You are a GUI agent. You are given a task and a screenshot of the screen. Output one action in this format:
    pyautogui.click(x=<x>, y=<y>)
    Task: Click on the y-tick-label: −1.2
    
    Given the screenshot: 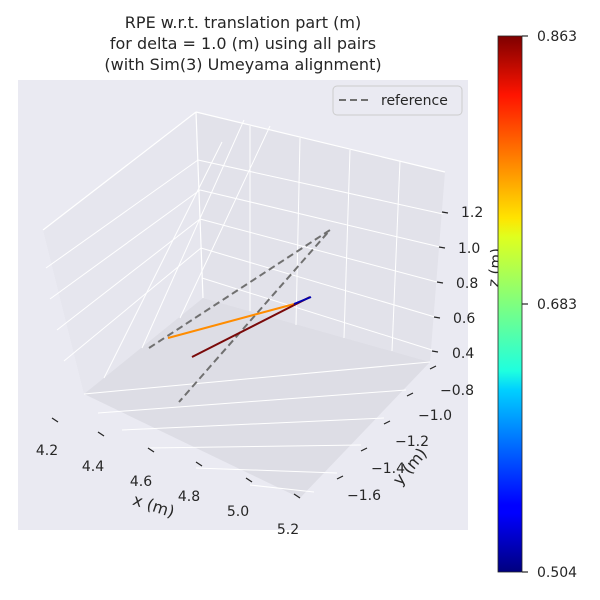 What is the action you would take?
    pyautogui.click(x=412, y=442)
    